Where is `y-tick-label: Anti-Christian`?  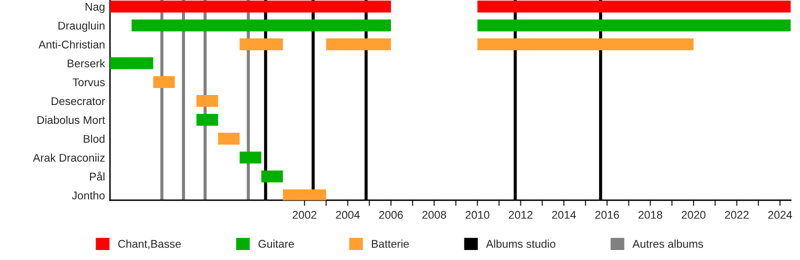
y-tick-label: Anti-Christian is located at coordinates (71, 44).